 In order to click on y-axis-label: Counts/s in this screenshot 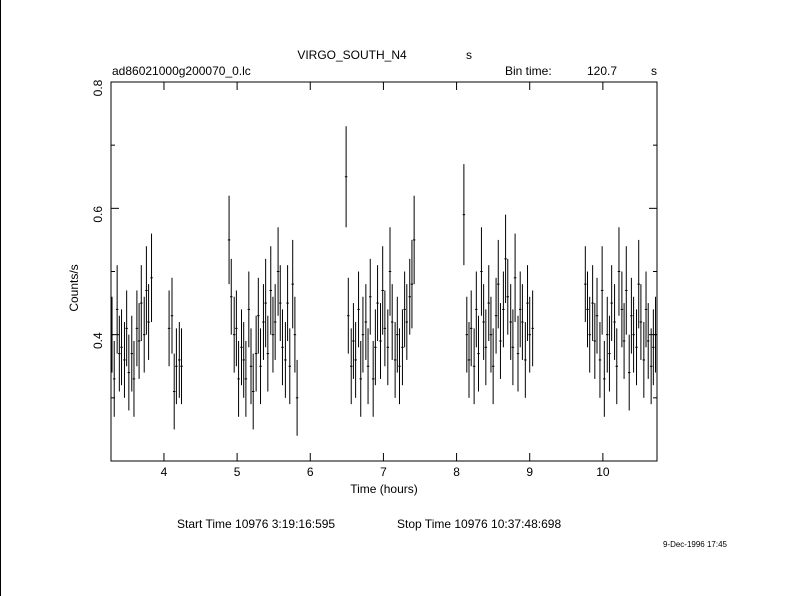, I will do `click(74, 287)`.